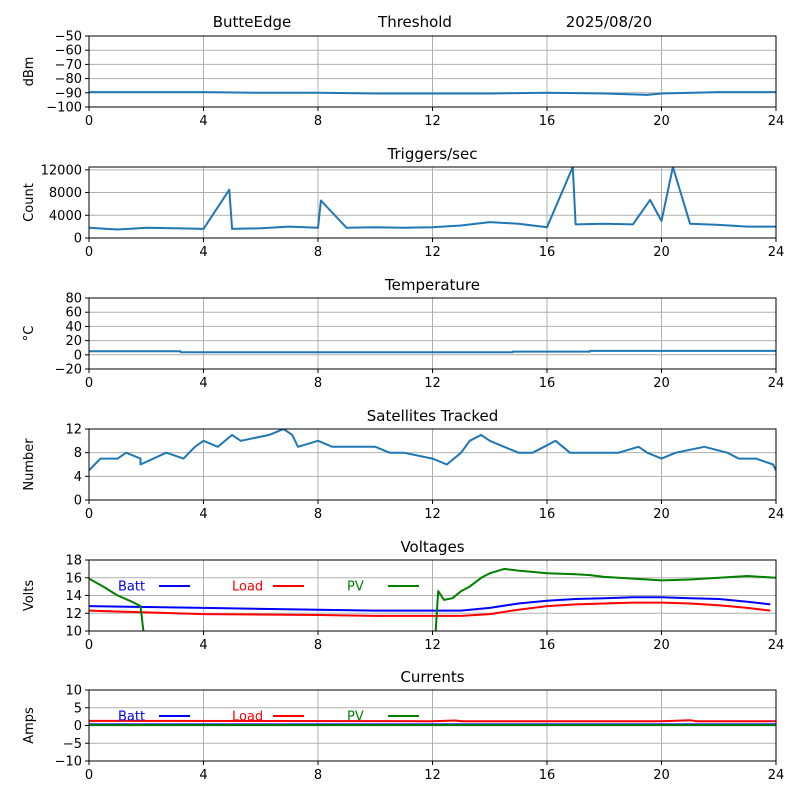 Image resolution: width=800 pixels, height=800 pixels. What do you see at coordinates (65, 193) in the screenshot?
I see `y-tick-label: 8000` at bounding box center [65, 193].